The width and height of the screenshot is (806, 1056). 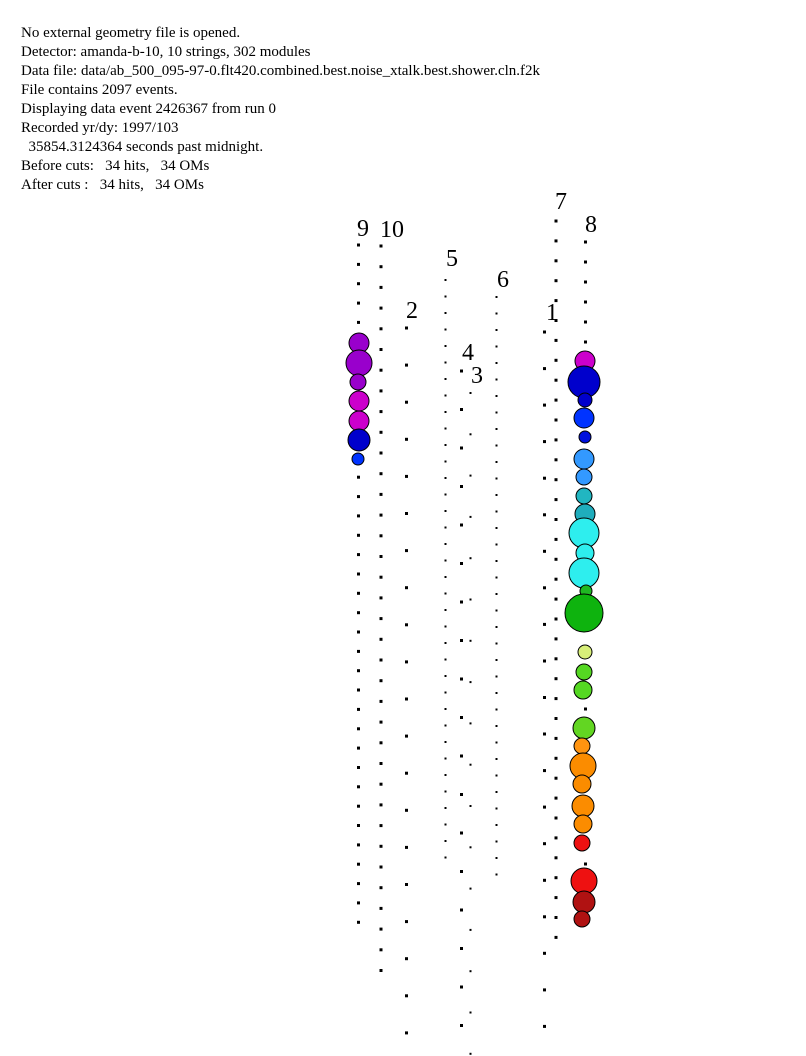 I want to click on status-line-6: Recorded yr/dy: 1997/103, so click(x=100, y=128).